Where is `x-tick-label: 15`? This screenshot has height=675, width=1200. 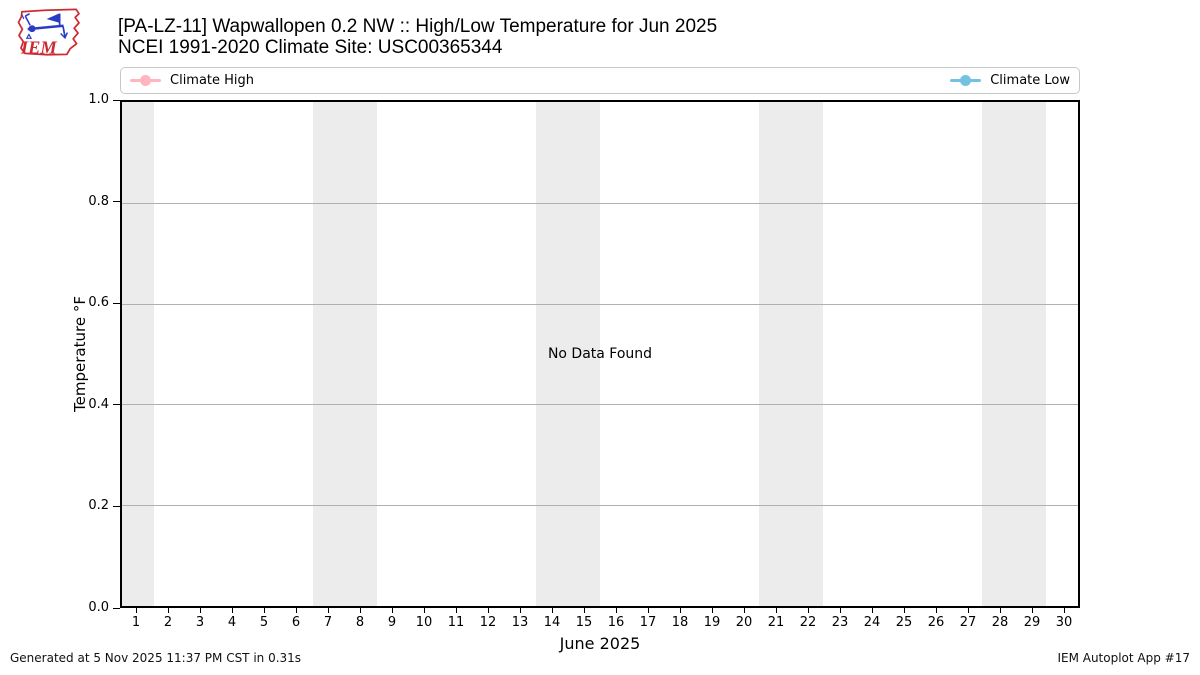
x-tick-label: 15 is located at coordinates (584, 622).